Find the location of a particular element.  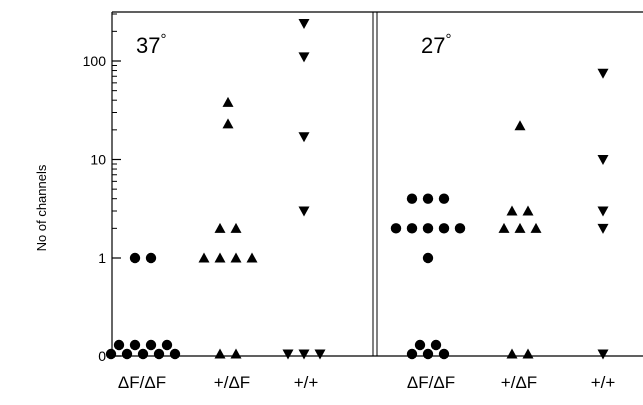

panel-titles: 37° 27° is located at coordinates (293, 44).